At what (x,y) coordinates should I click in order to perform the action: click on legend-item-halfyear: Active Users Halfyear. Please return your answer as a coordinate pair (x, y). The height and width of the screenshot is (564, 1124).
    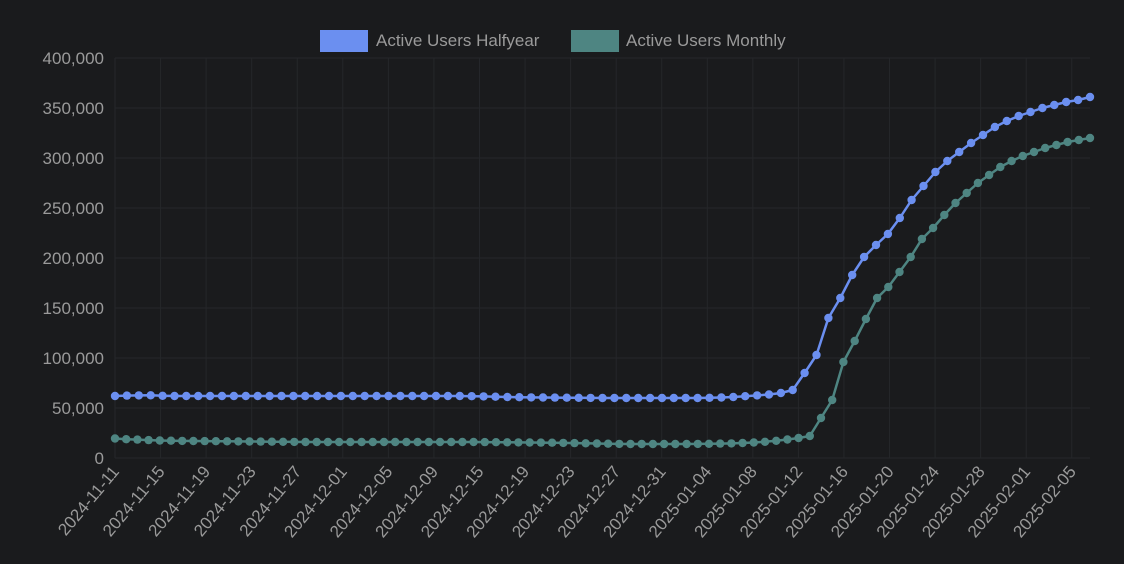
    Looking at the image, I should click on (430, 41).